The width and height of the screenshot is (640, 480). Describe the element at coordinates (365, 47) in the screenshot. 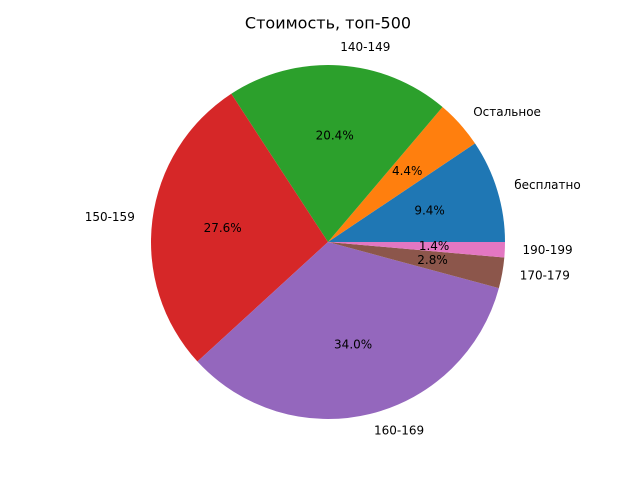

I see `slice-label: 140-149` at that location.